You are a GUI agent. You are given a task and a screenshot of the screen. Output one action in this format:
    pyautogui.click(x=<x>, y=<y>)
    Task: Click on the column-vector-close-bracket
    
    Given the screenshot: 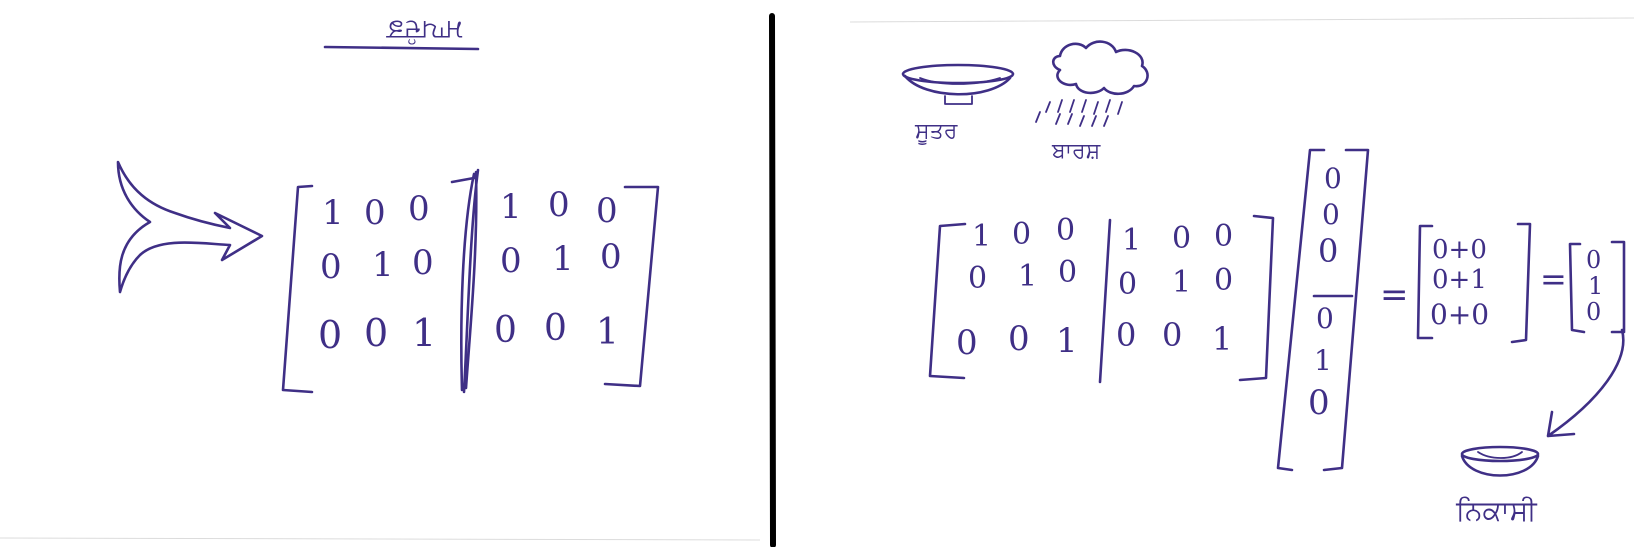 What is the action you would take?
    pyautogui.click(x=1346, y=310)
    